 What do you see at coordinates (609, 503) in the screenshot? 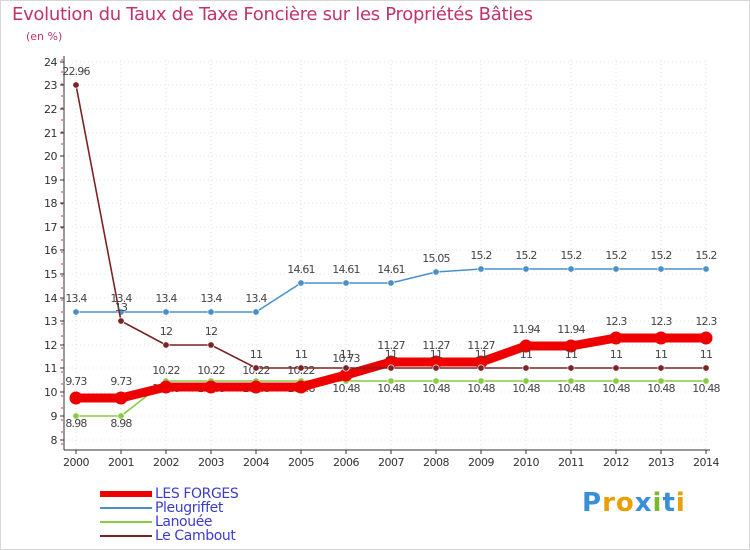
I see `logo-letter: r` at bounding box center [609, 503].